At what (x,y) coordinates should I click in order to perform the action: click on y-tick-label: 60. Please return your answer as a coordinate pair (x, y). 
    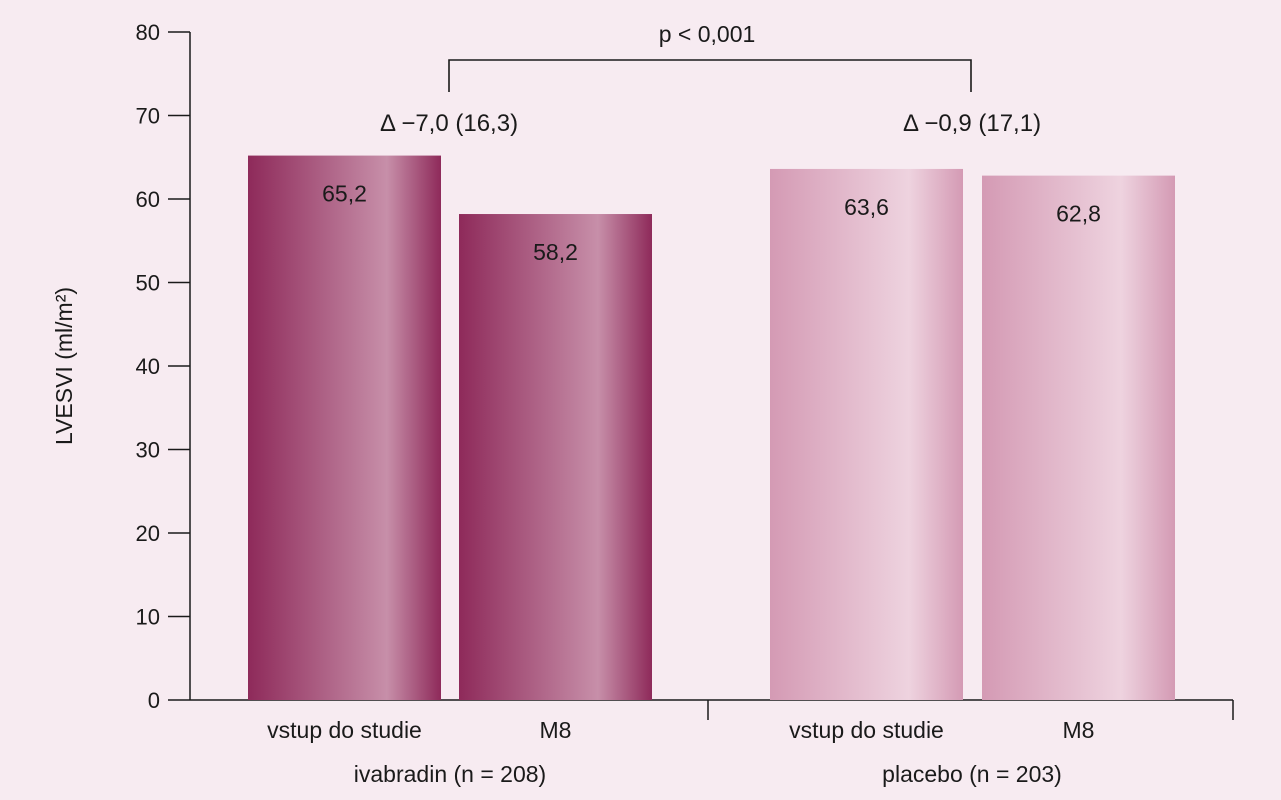
    Looking at the image, I should click on (148, 199).